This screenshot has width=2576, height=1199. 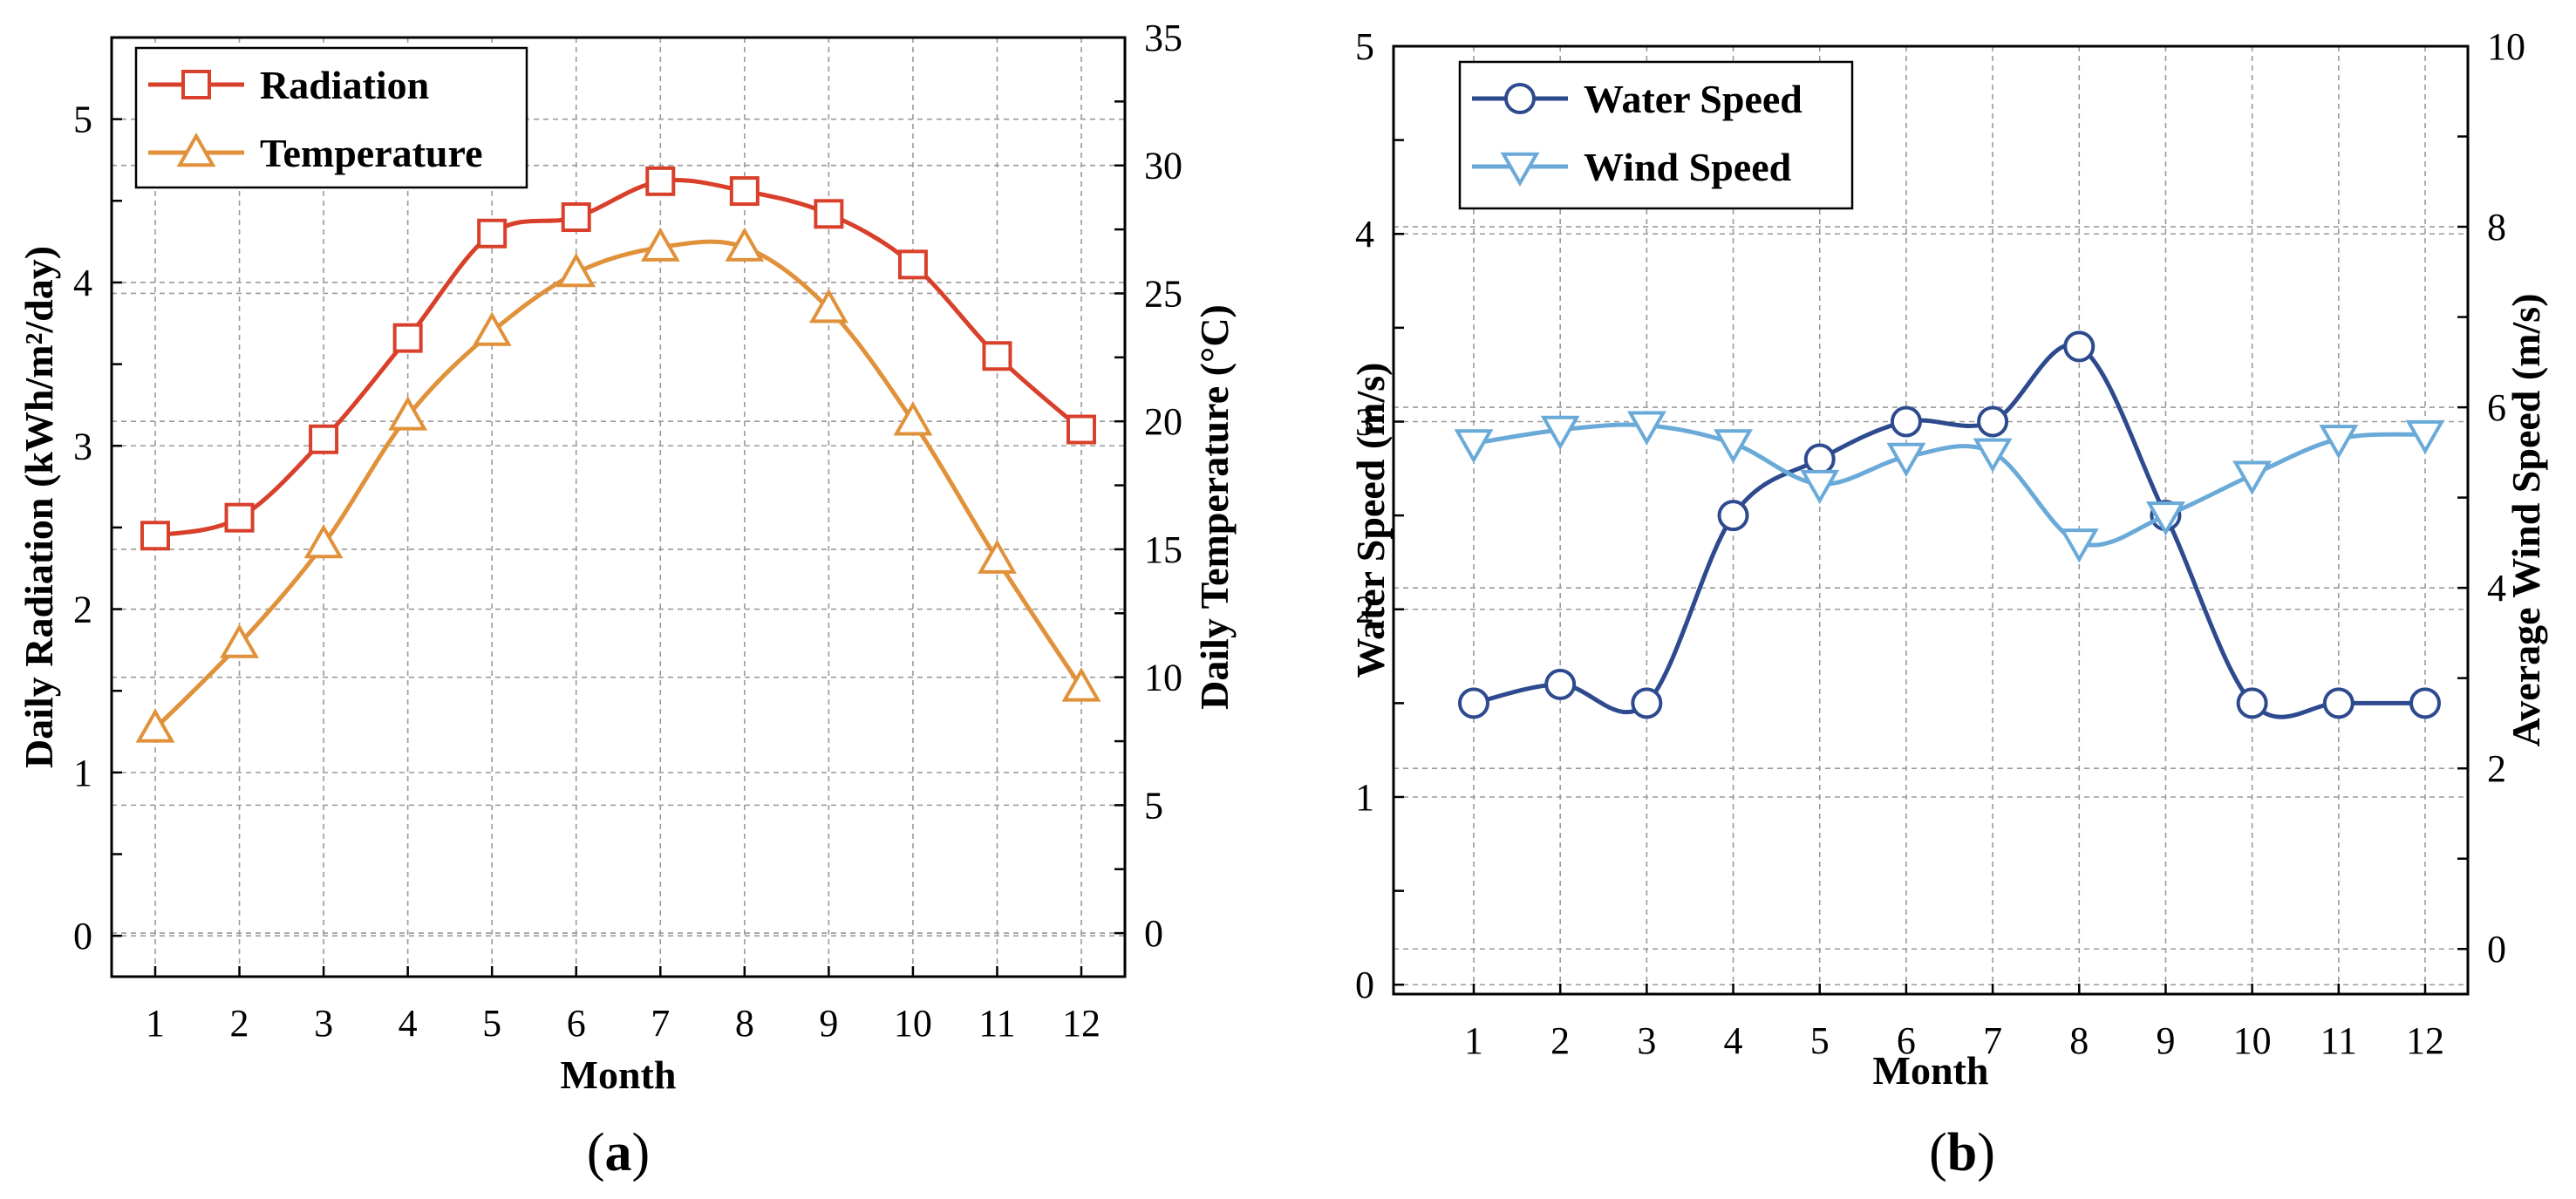 What do you see at coordinates (371, 153) in the screenshot?
I see `legend-label: Temperature` at bounding box center [371, 153].